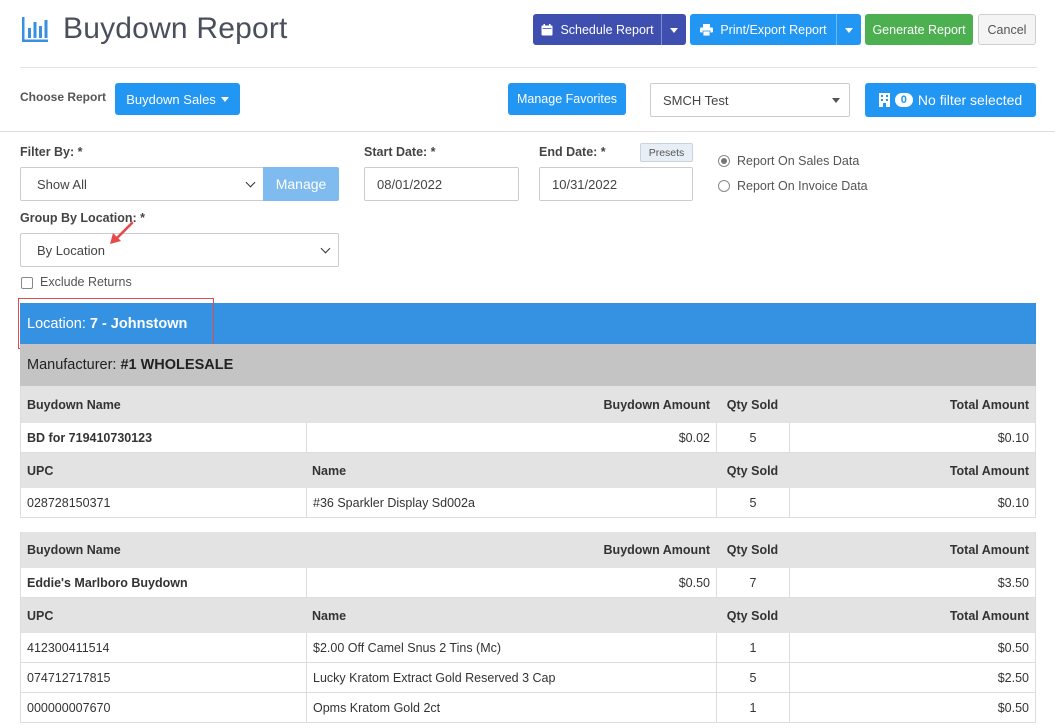 The height and width of the screenshot is (728, 1055). Describe the element at coordinates (74, 550) in the screenshot. I see `col-buydown-name: Buydown Name` at that location.